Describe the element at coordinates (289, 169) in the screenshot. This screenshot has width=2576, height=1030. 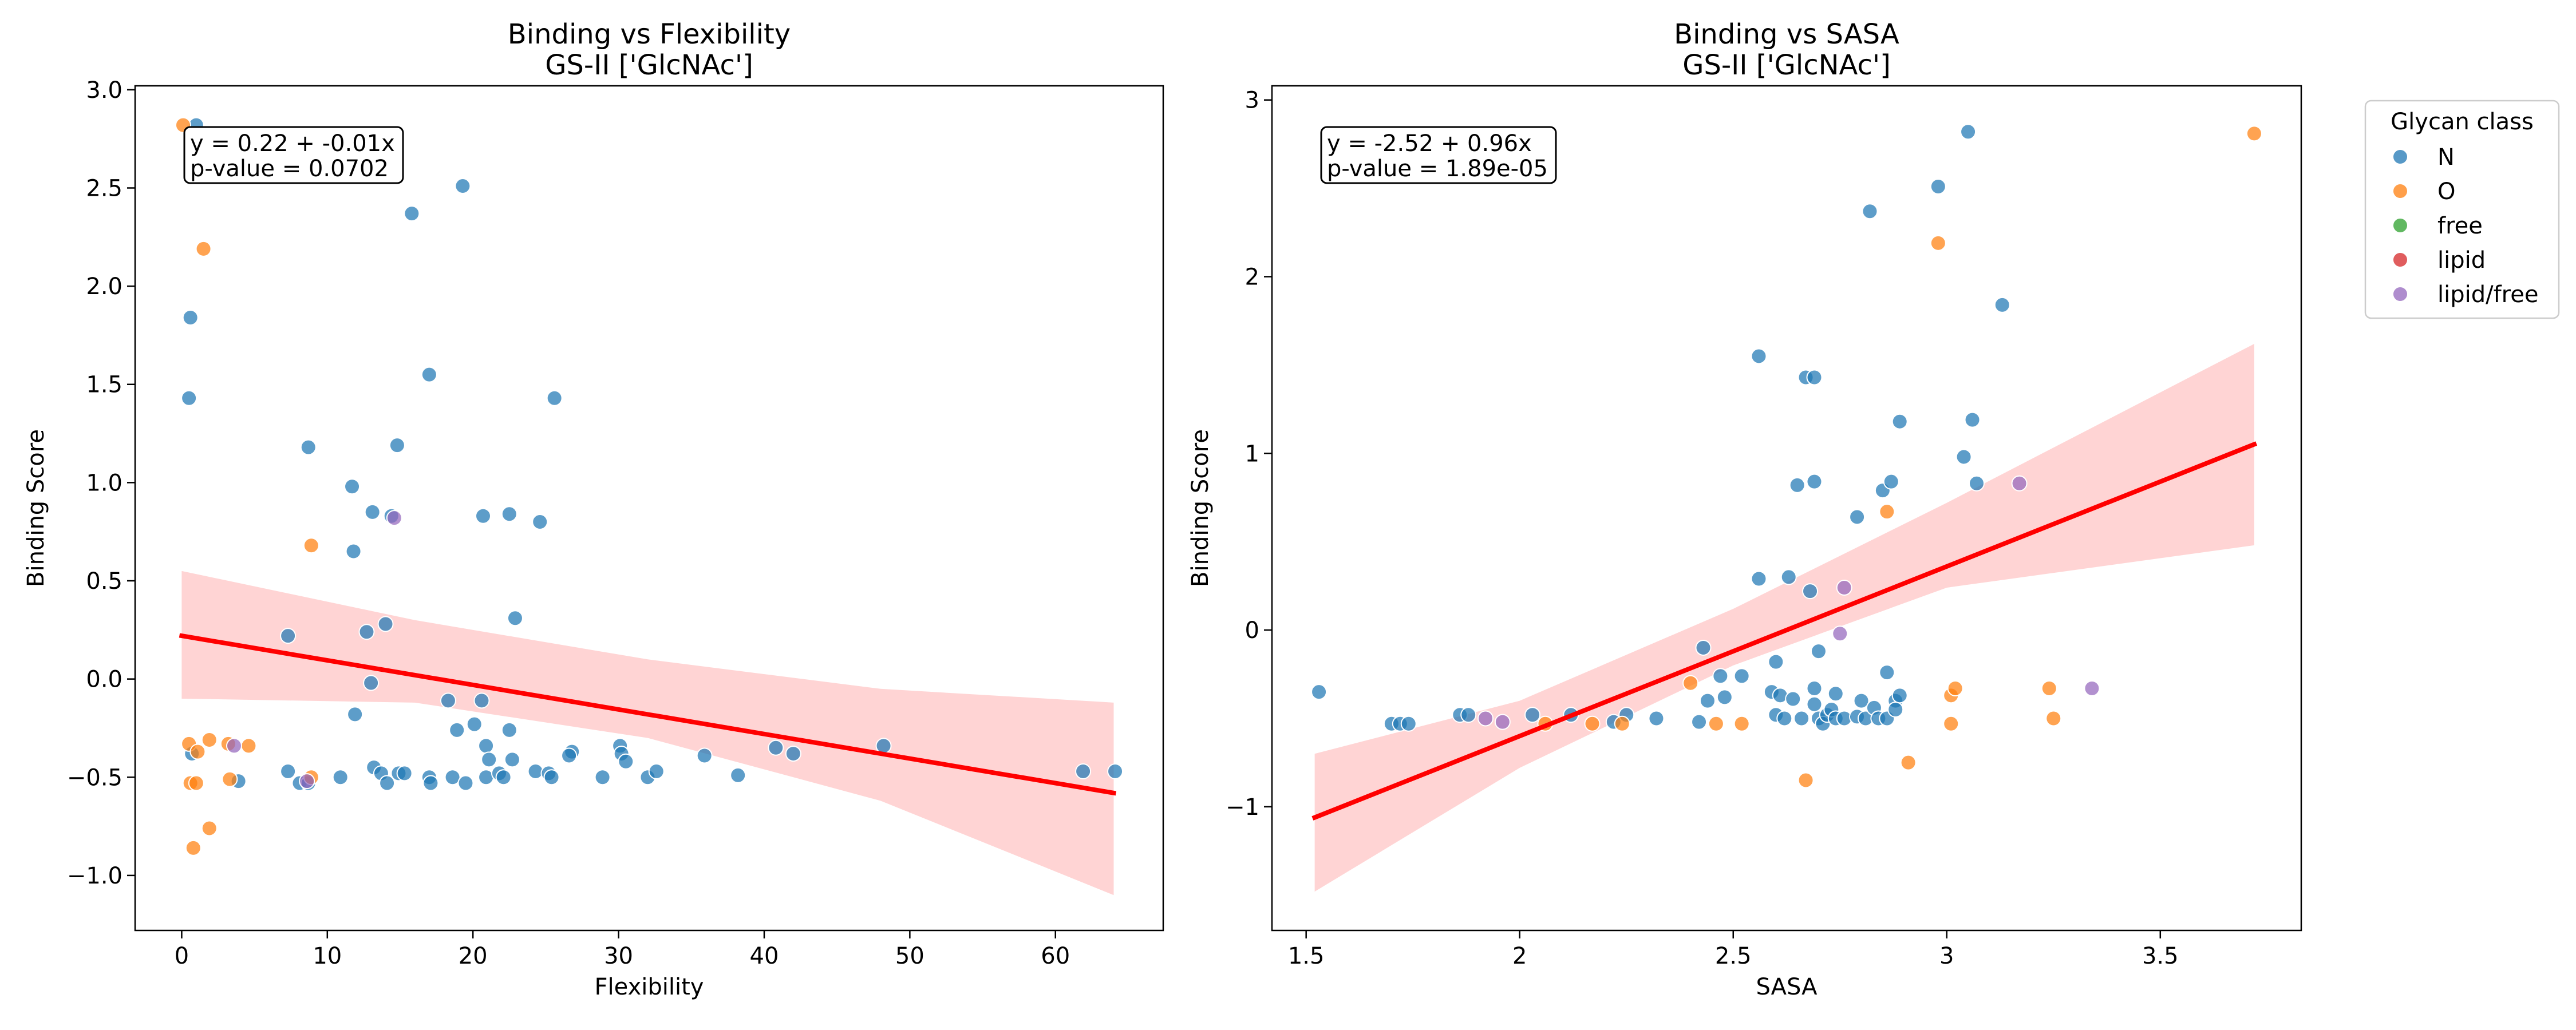
I see `stats-pvalue: p-value = 0.0702` at that location.